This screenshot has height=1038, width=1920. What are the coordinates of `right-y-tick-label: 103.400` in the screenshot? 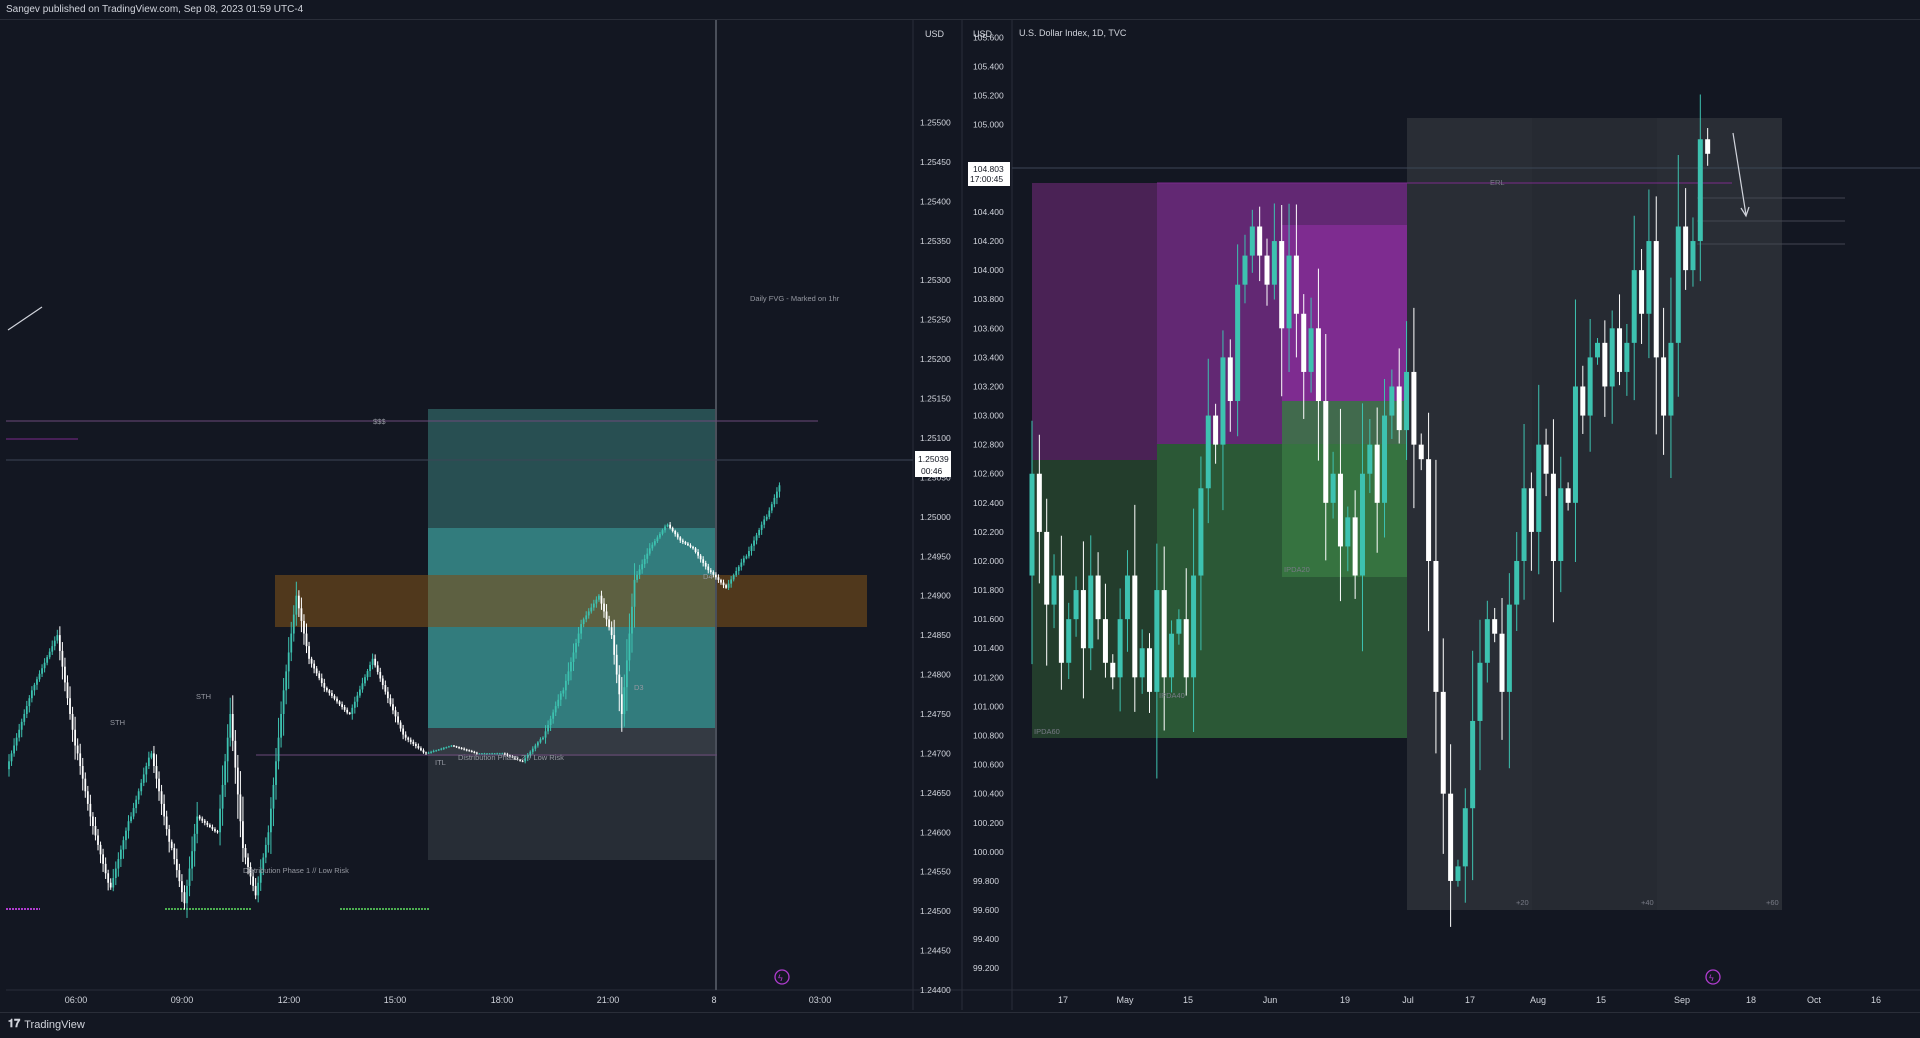 It's located at (988, 357).